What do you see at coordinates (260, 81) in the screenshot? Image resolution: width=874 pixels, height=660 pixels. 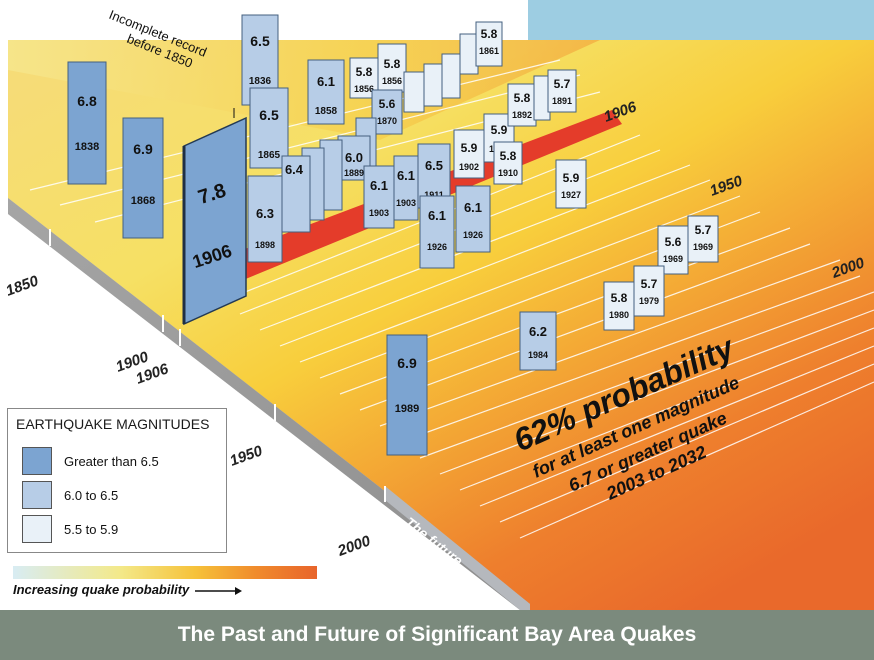 I see `quake-year: 1836` at bounding box center [260, 81].